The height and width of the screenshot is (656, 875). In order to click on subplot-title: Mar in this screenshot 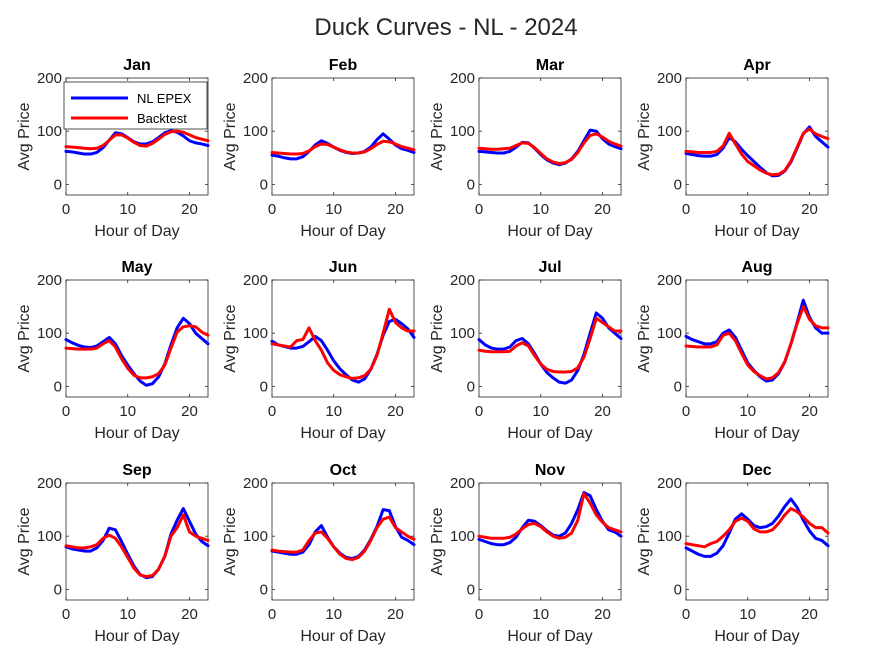, I will do `click(550, 65)`.